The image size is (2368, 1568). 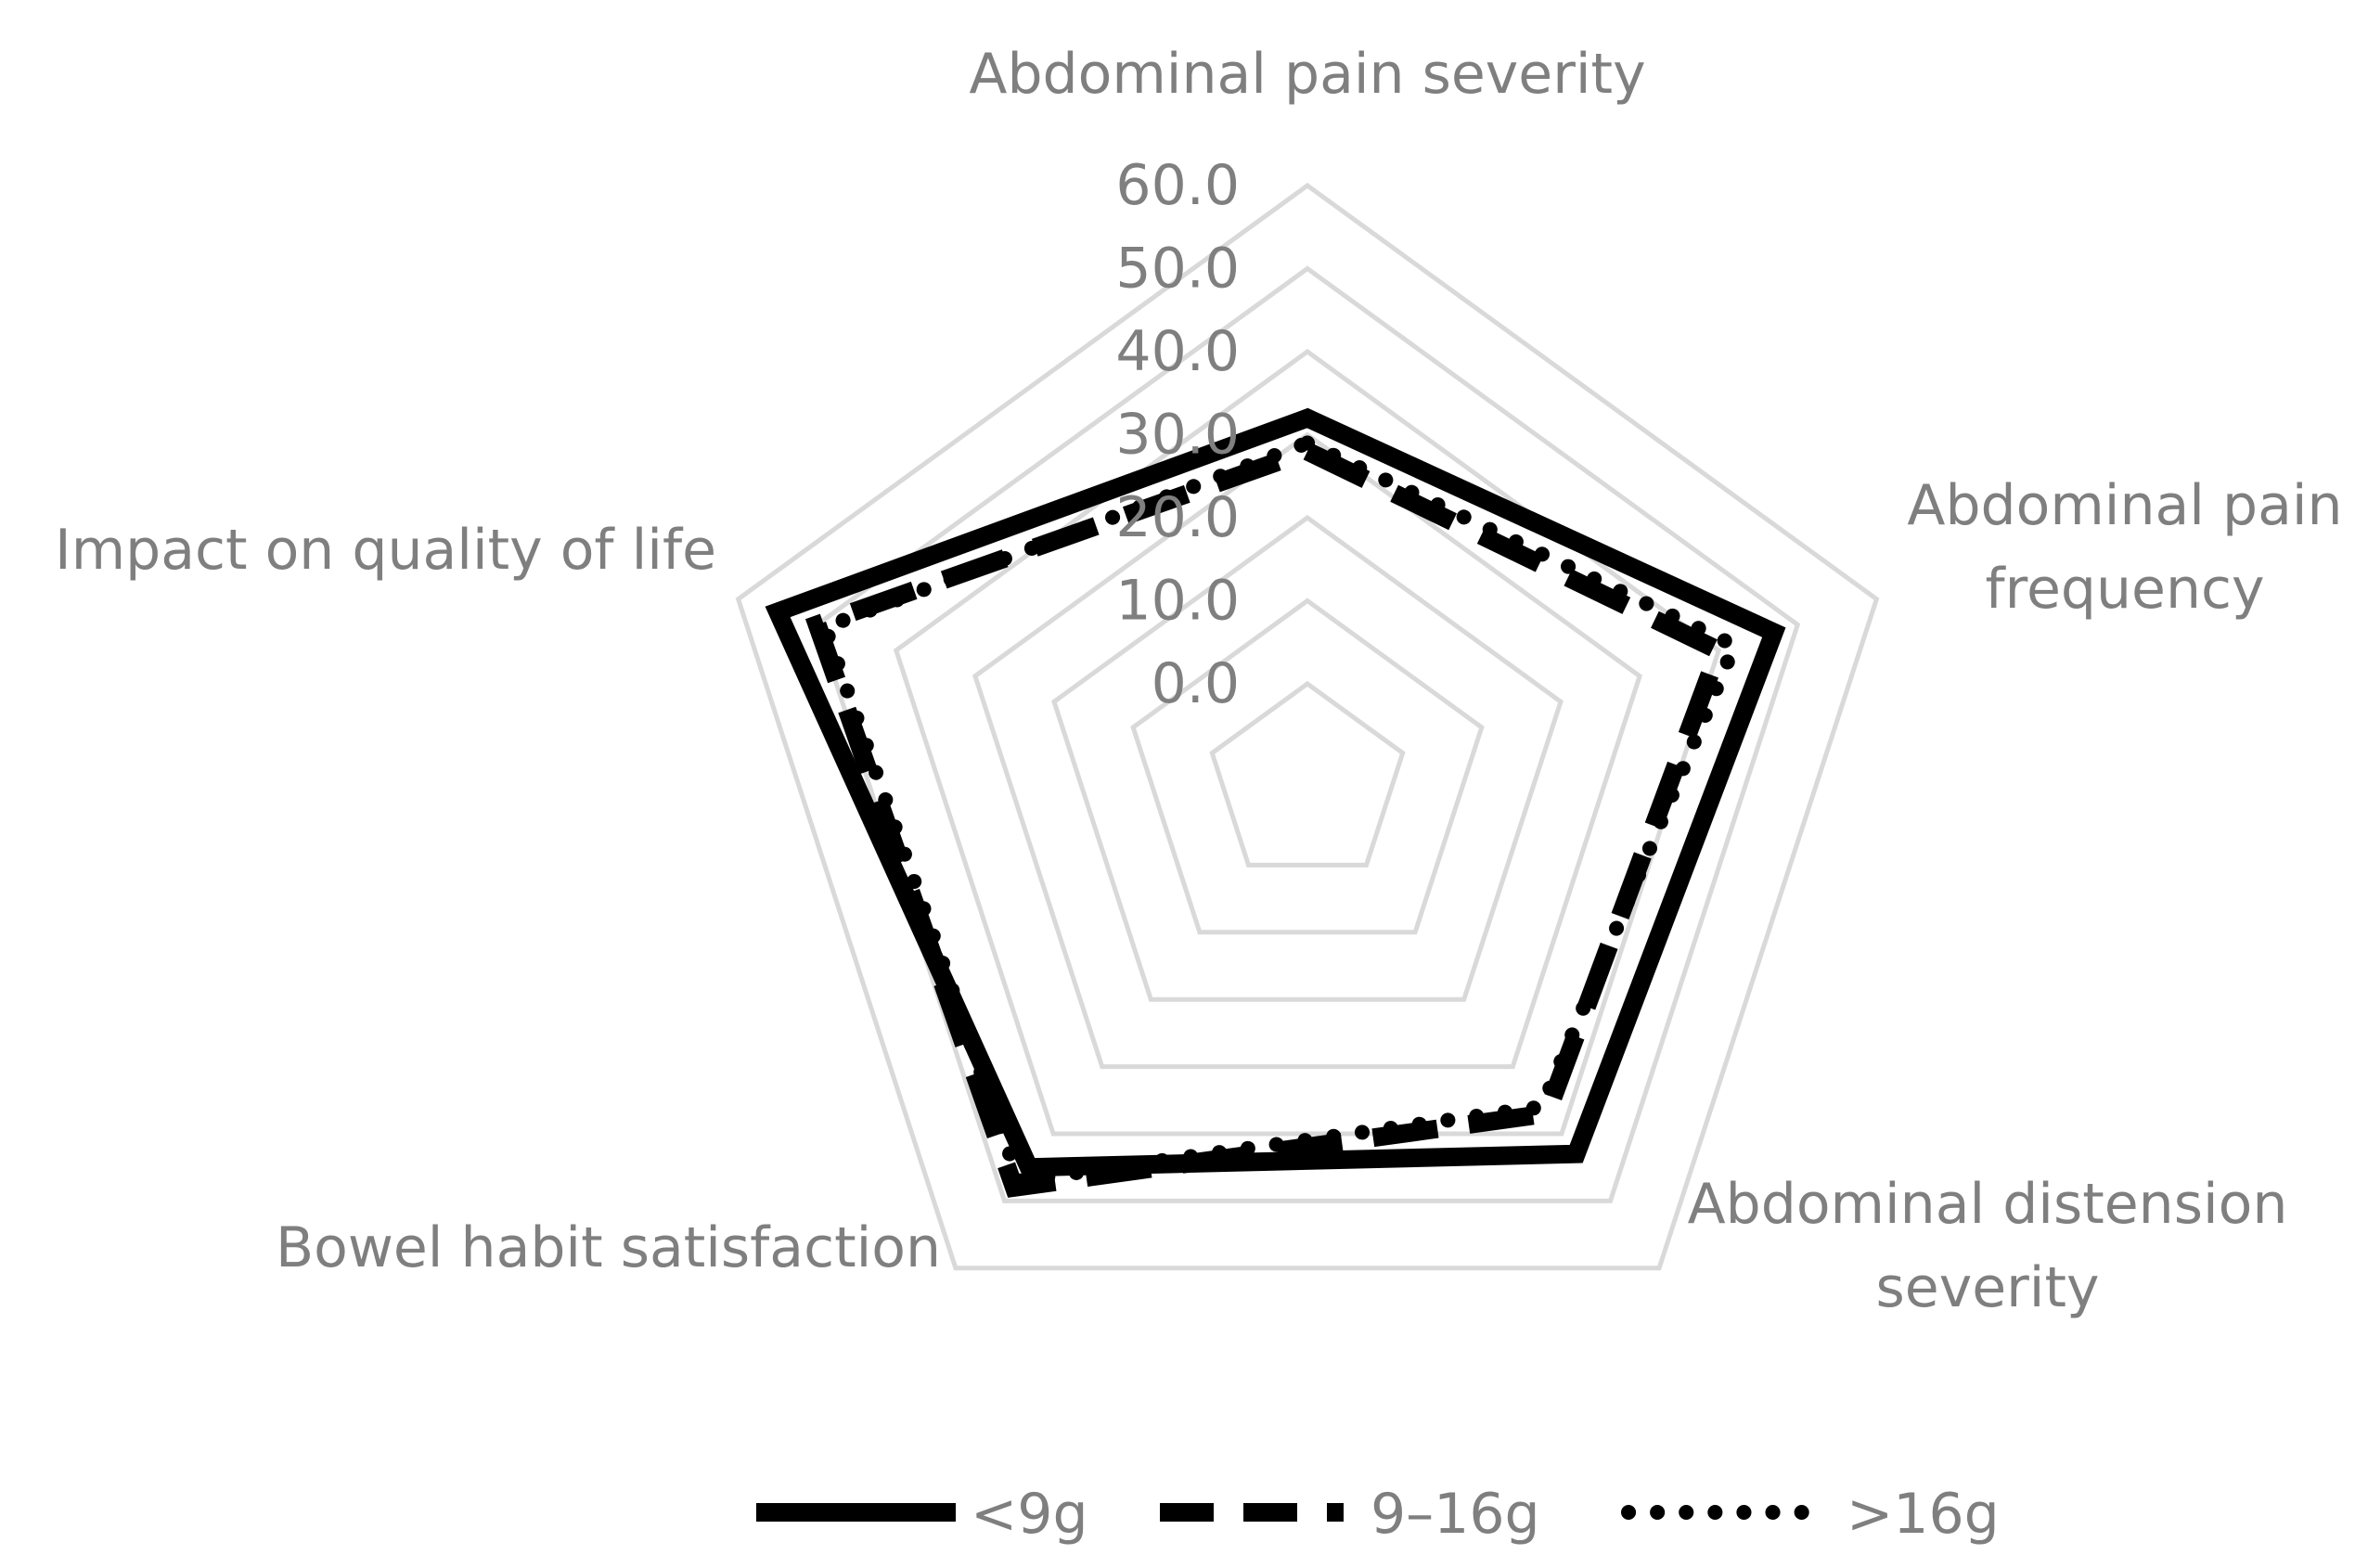 I want to click on radar-tick-labels: 0.0 10.0 20.0 30.0 40.0 50.0 60.0, so click(x=1177, y=435).